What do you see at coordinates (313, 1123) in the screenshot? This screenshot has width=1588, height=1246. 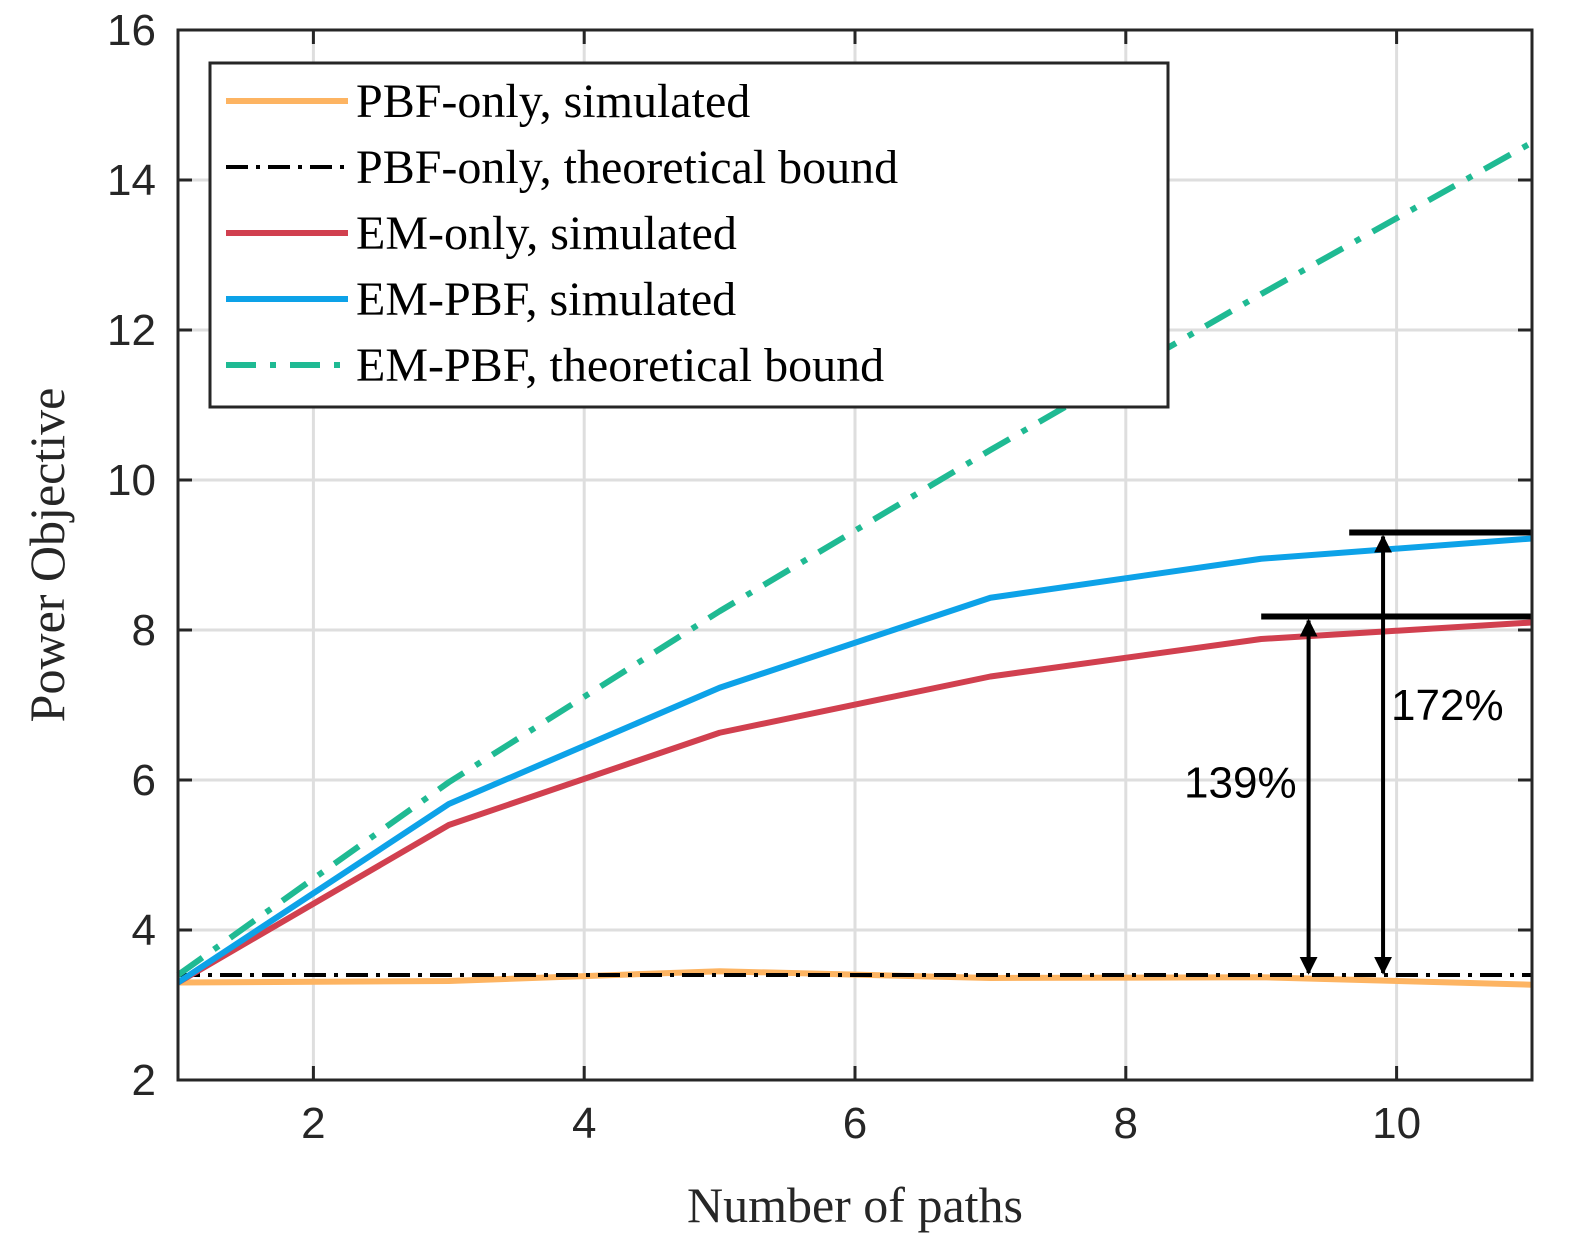 I see `x-tick-label-2: 2` at bounding box center [313, 1123].